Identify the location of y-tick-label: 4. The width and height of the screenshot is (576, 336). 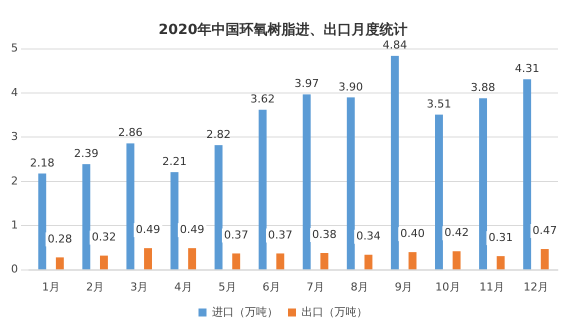
(14, 92).